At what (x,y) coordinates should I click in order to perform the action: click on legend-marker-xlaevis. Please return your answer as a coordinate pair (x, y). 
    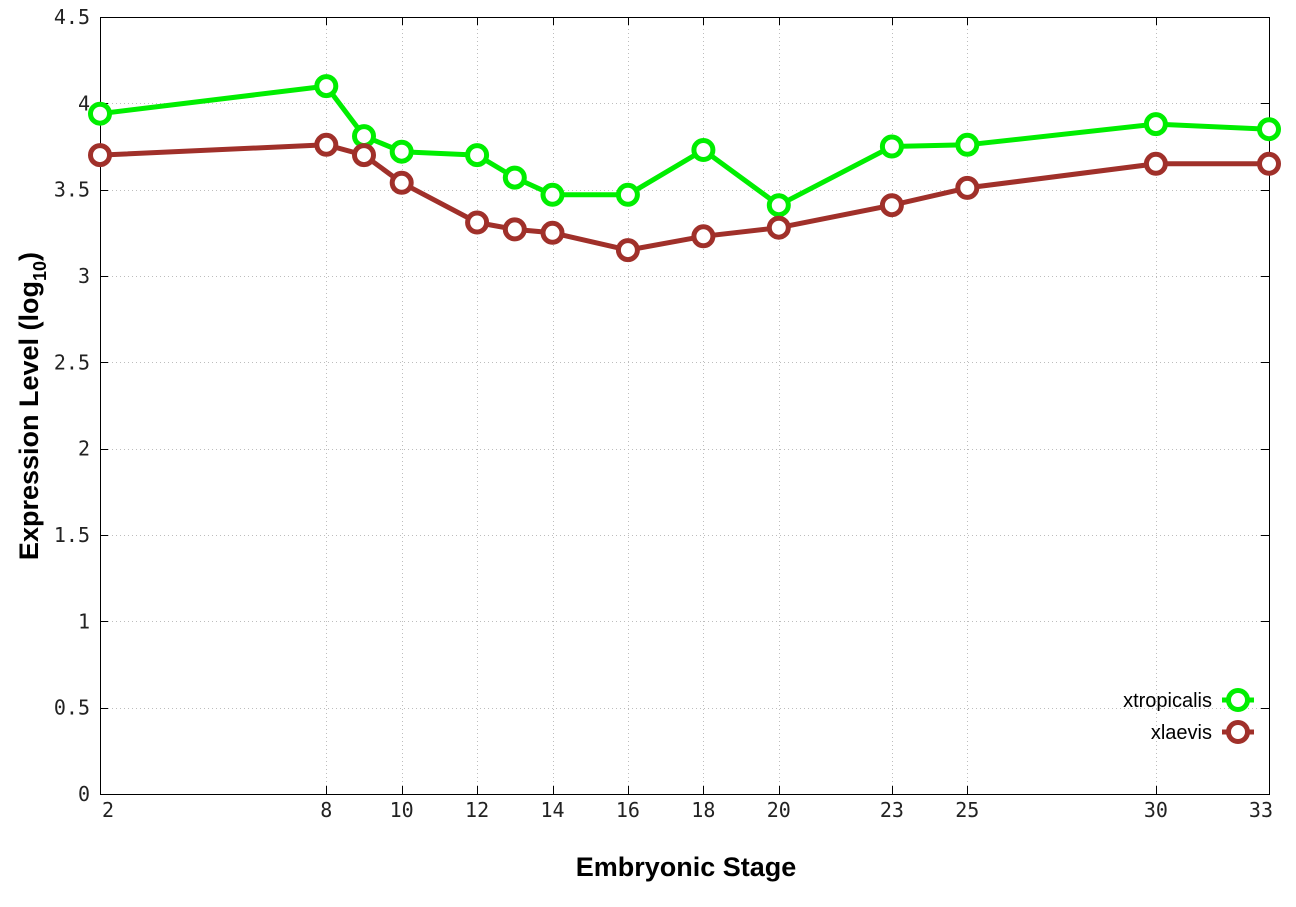
    Looking at the image, I should click on (1238, 732).